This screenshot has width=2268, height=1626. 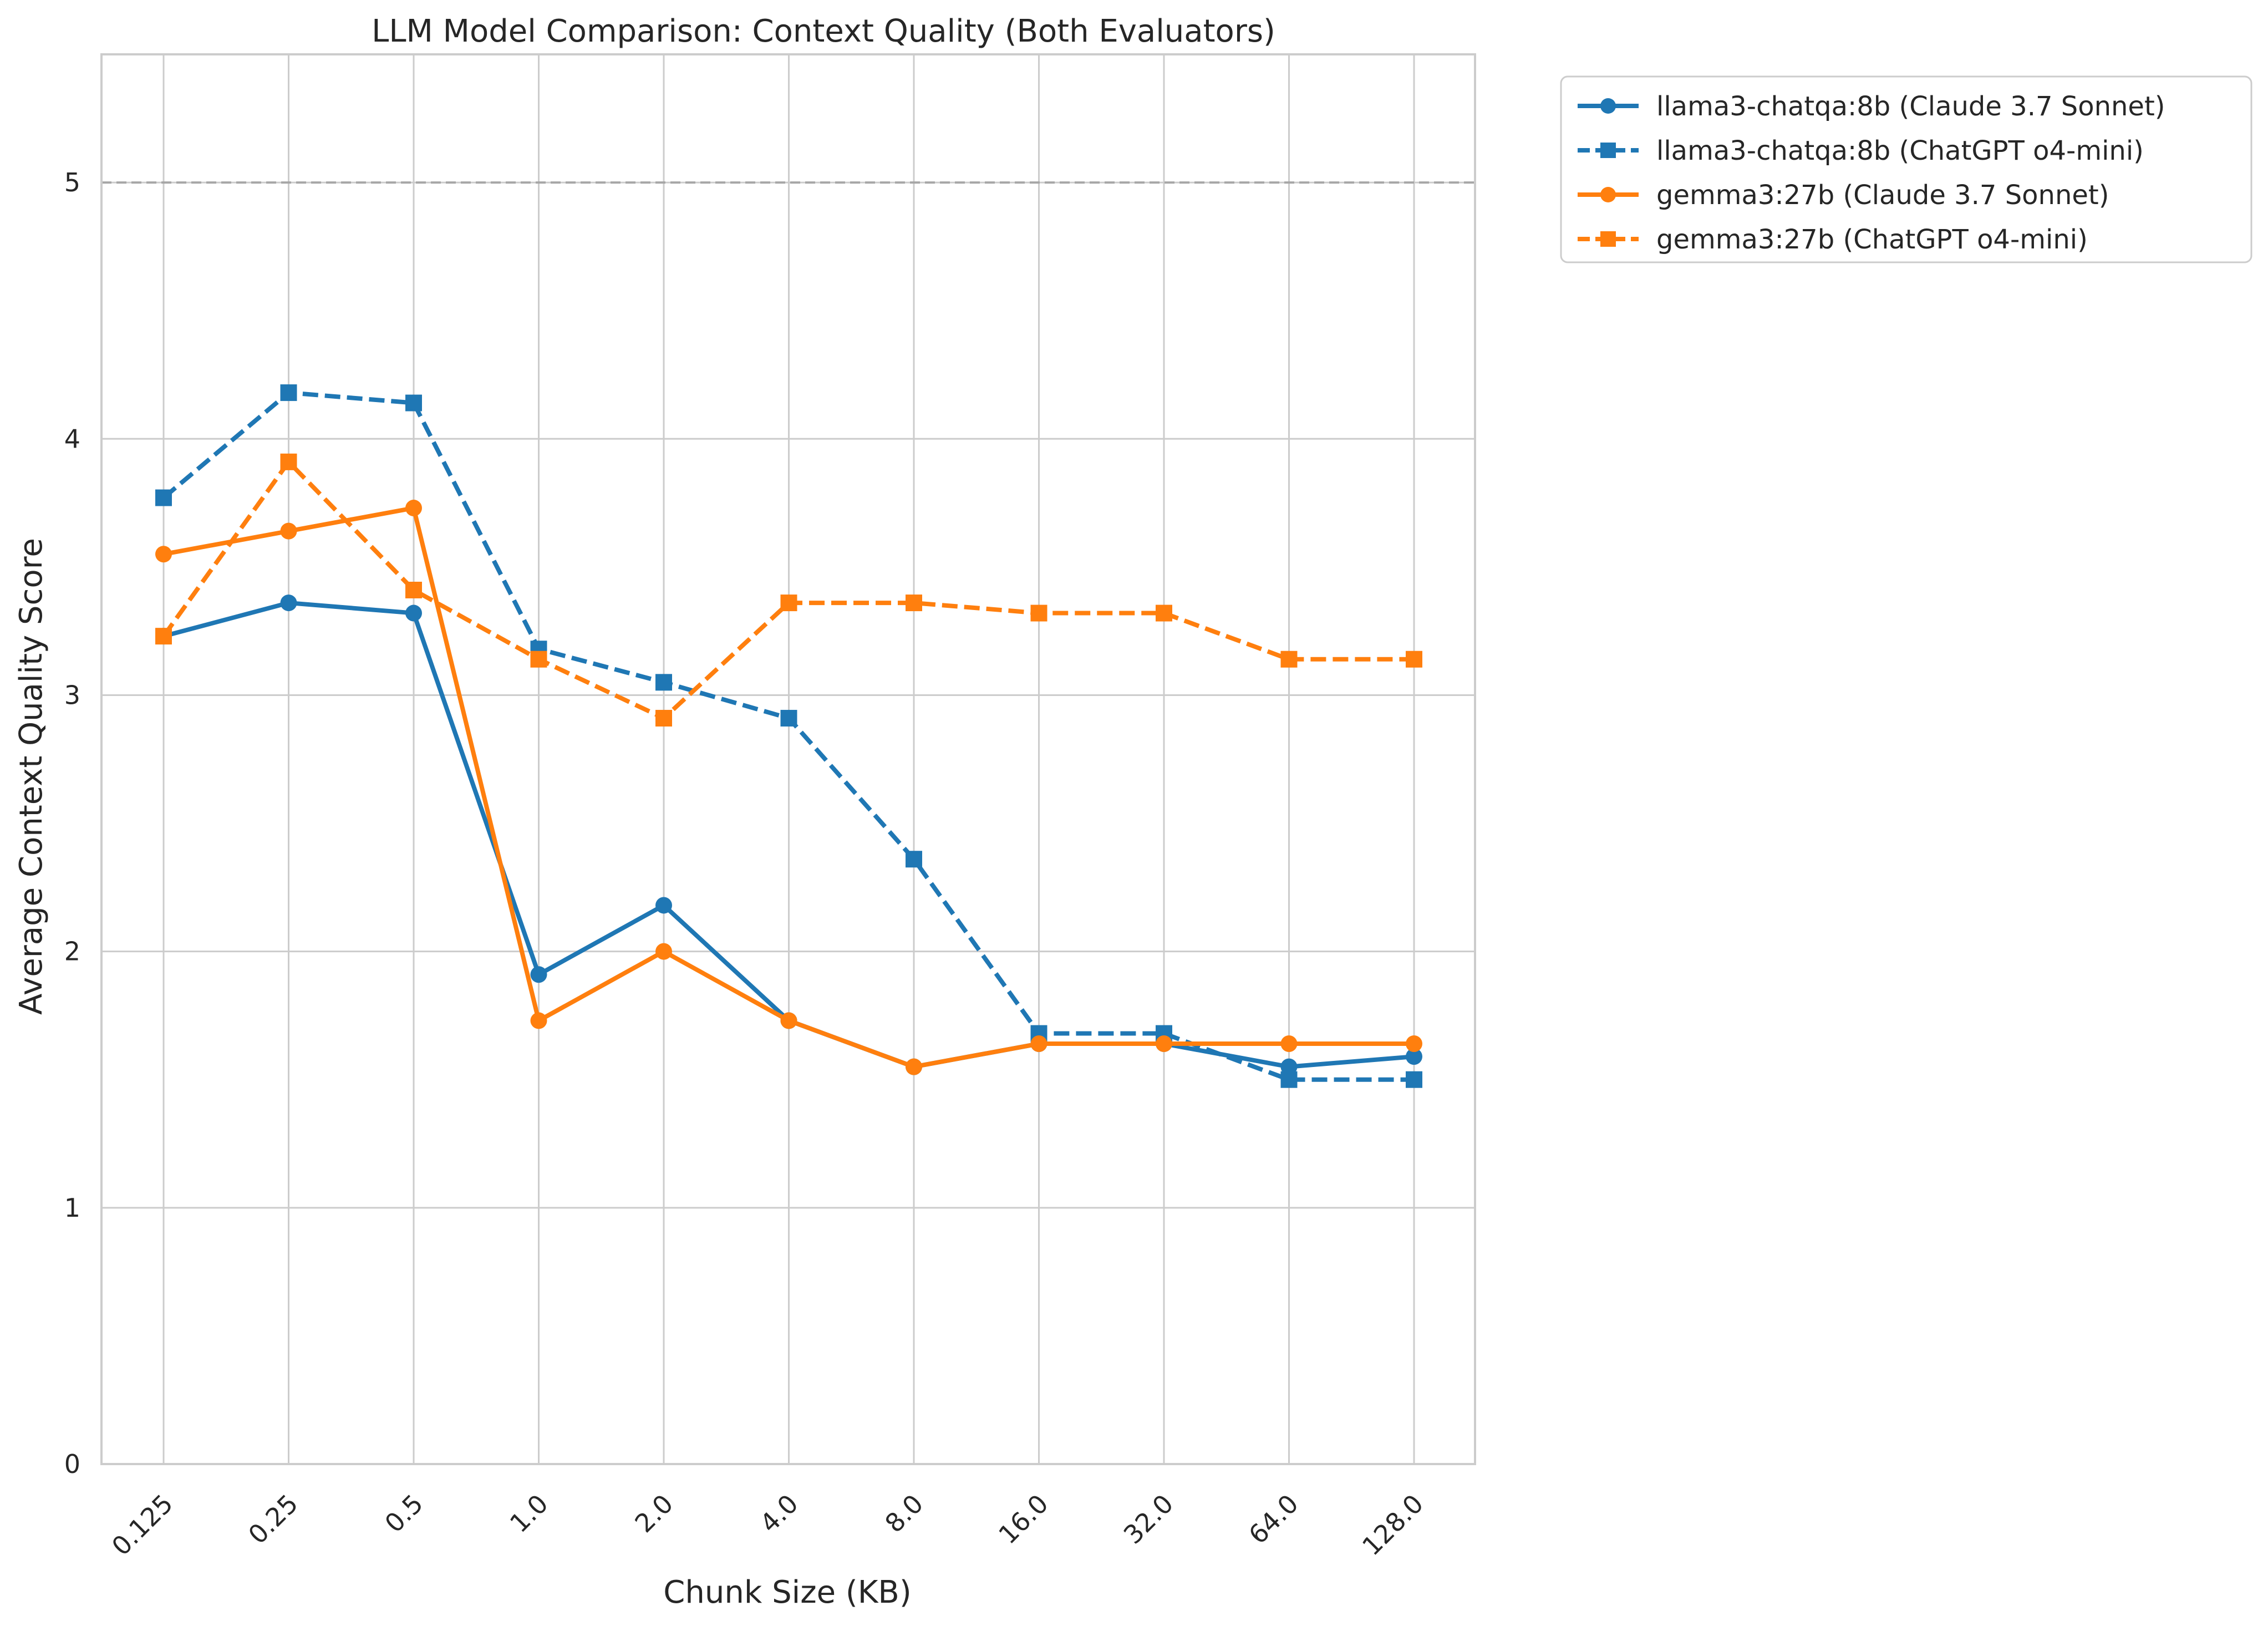 What do you see at coordinates (1882, 195) in the screenshot?
I see `legend-label: gemma3:27b (Claude 3.7 Sonnet)` at bounding box center [1882, 195].